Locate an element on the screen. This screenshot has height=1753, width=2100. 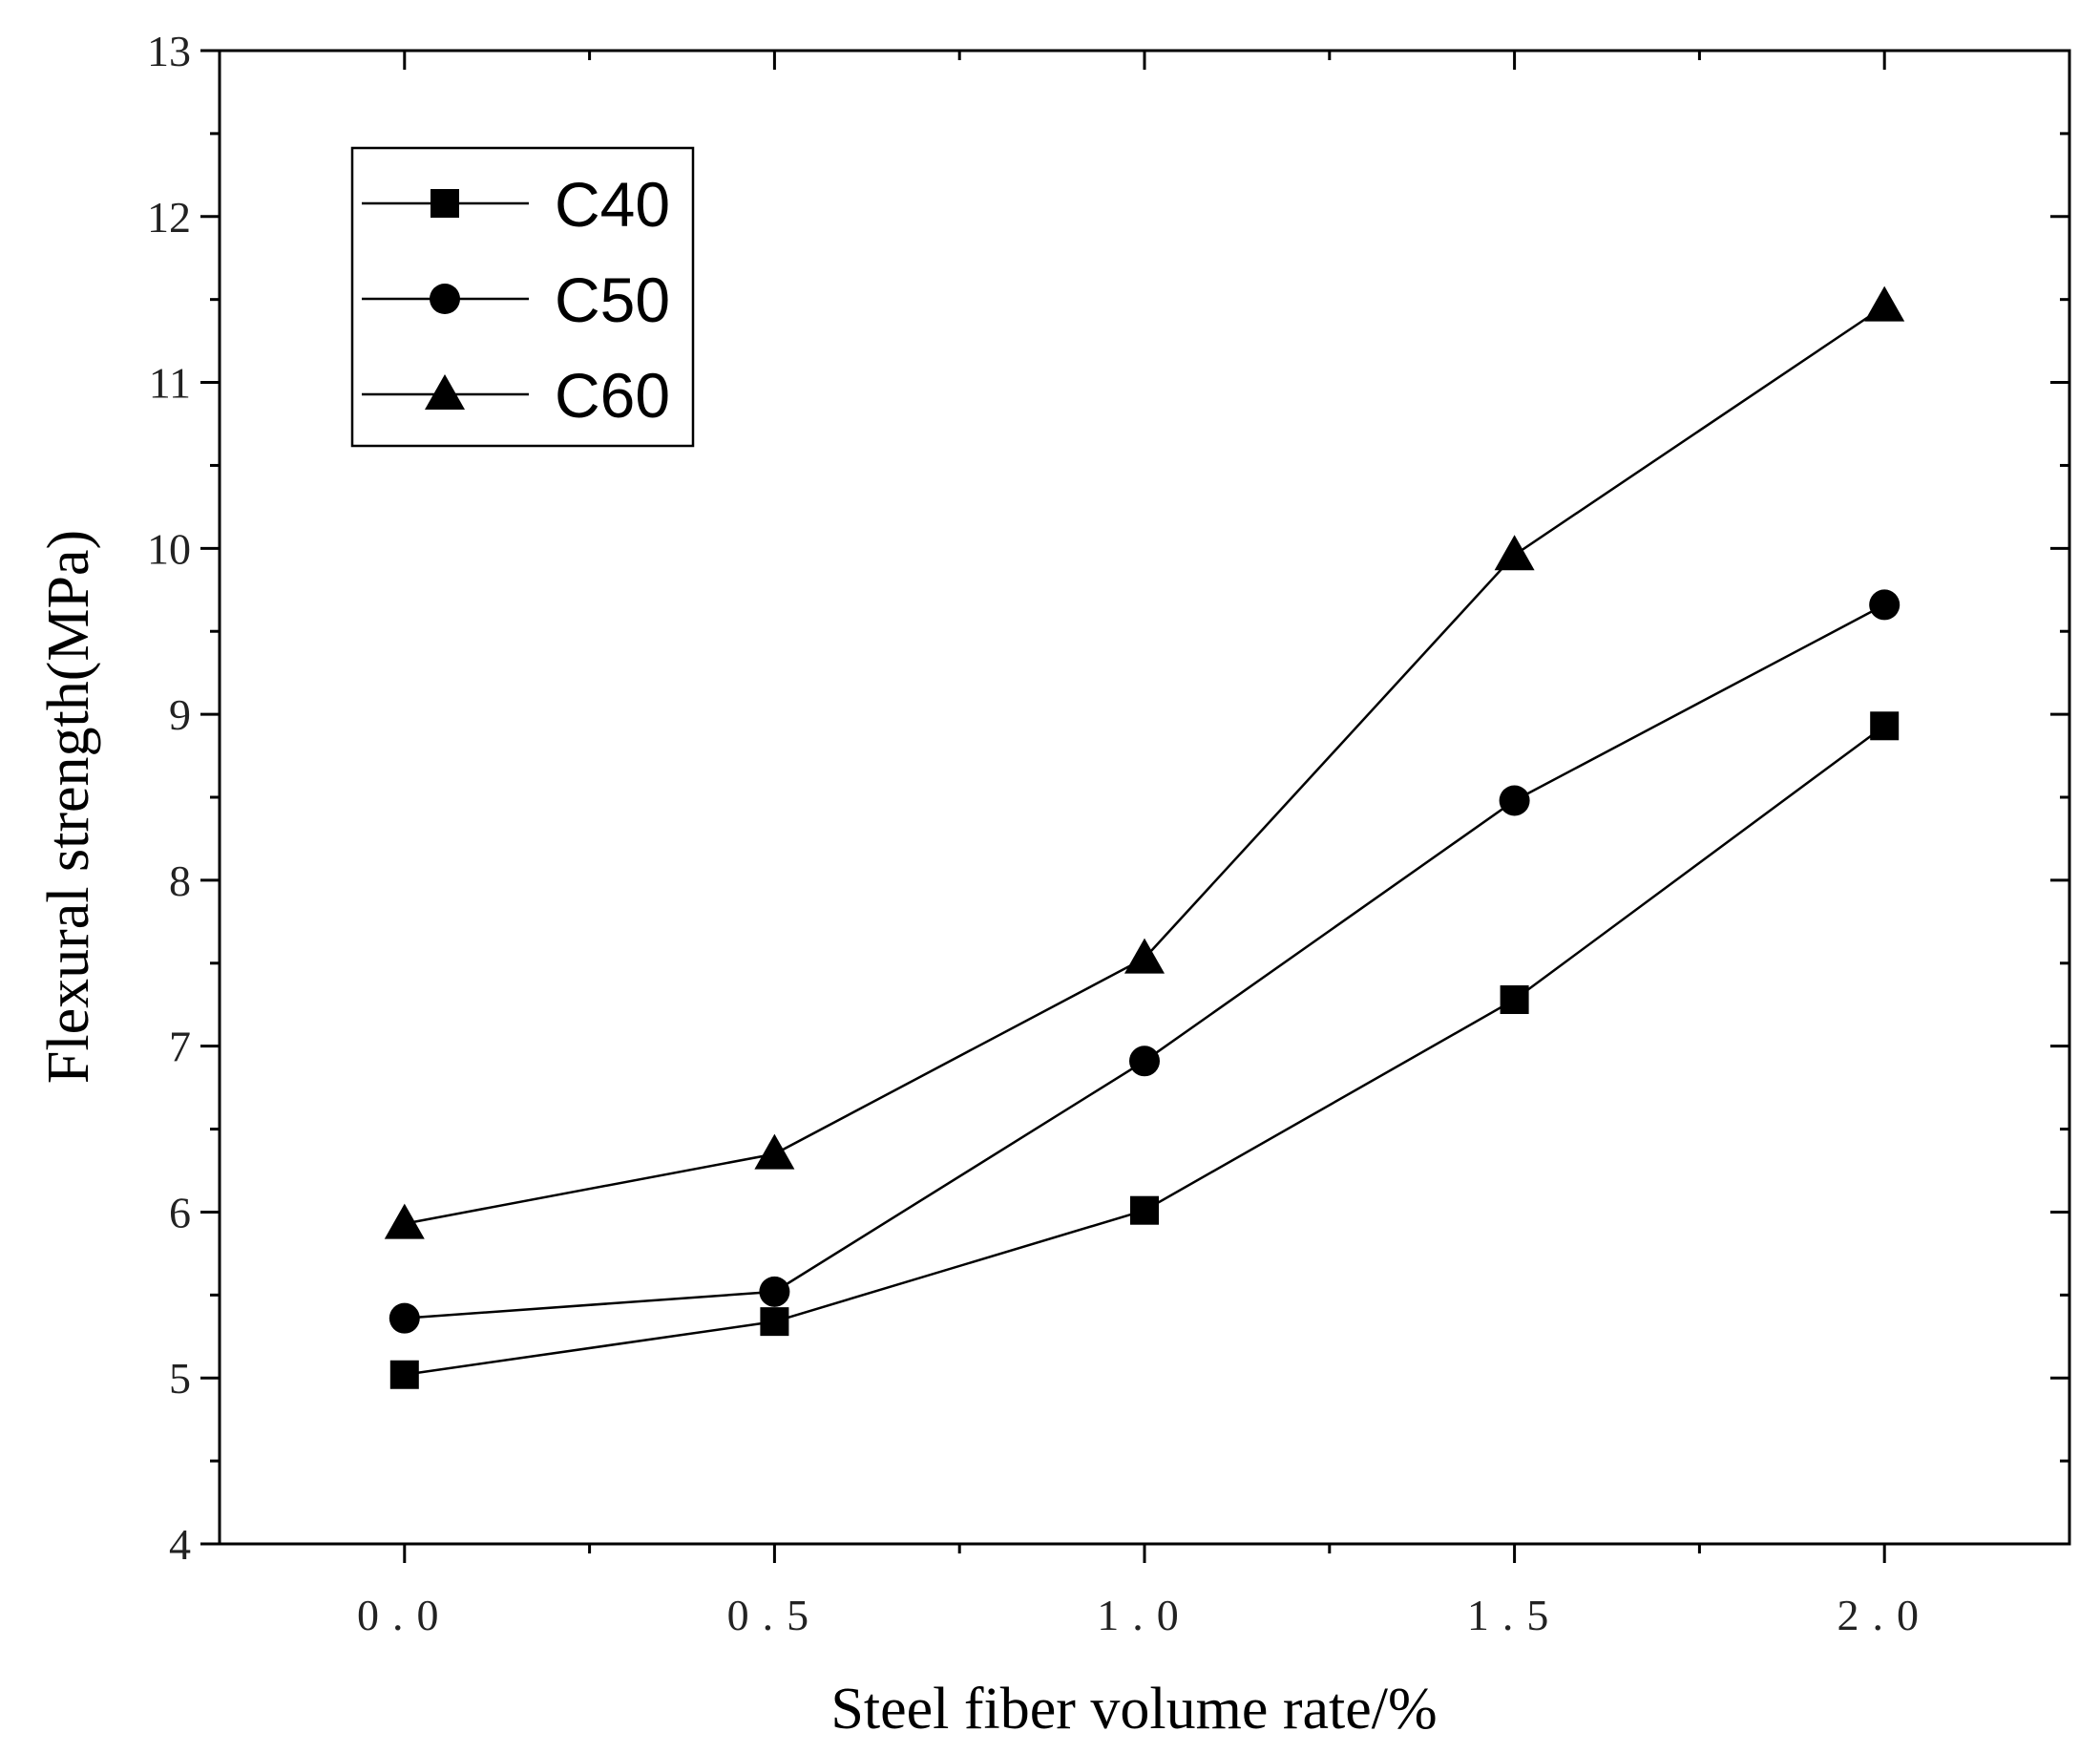
y-tick-label: 13 is located at coordinates (169, 51).